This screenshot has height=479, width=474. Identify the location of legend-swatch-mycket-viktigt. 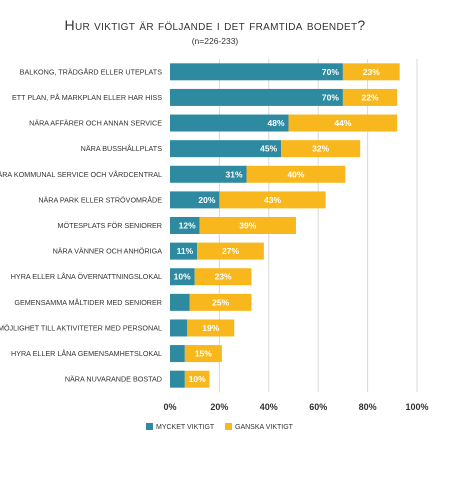
(149, 426).